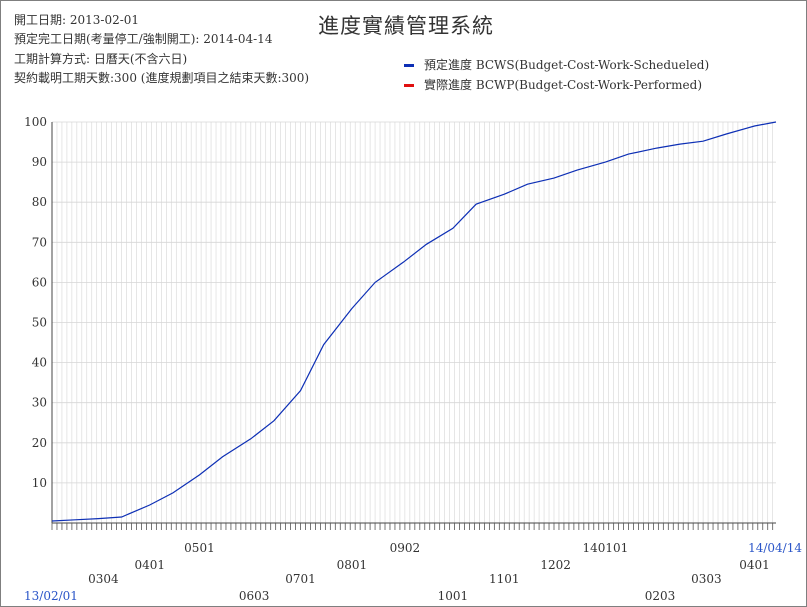  I want to click on x-tick-label: 0303, so click(706, 579).